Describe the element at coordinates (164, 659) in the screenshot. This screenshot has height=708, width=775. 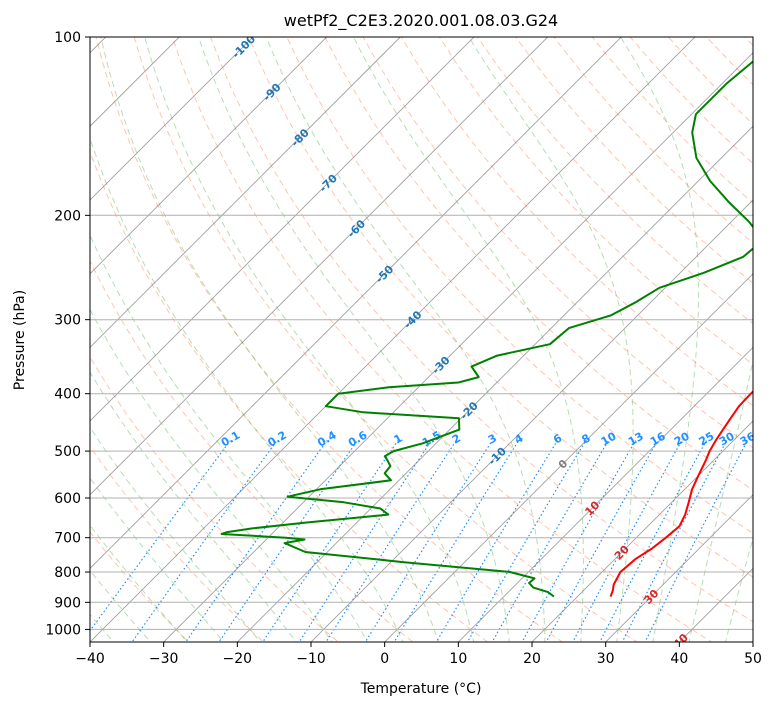
I see `x-tick-label: −30` at that location.